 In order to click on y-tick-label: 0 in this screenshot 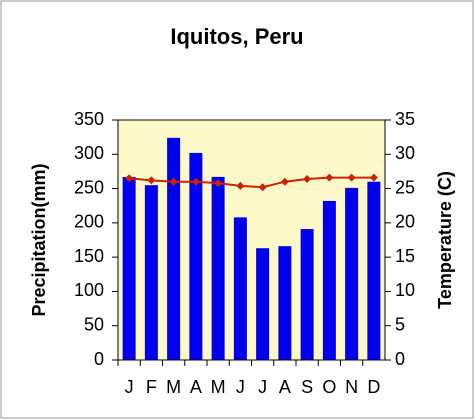, I will do `click(99, 359)`.